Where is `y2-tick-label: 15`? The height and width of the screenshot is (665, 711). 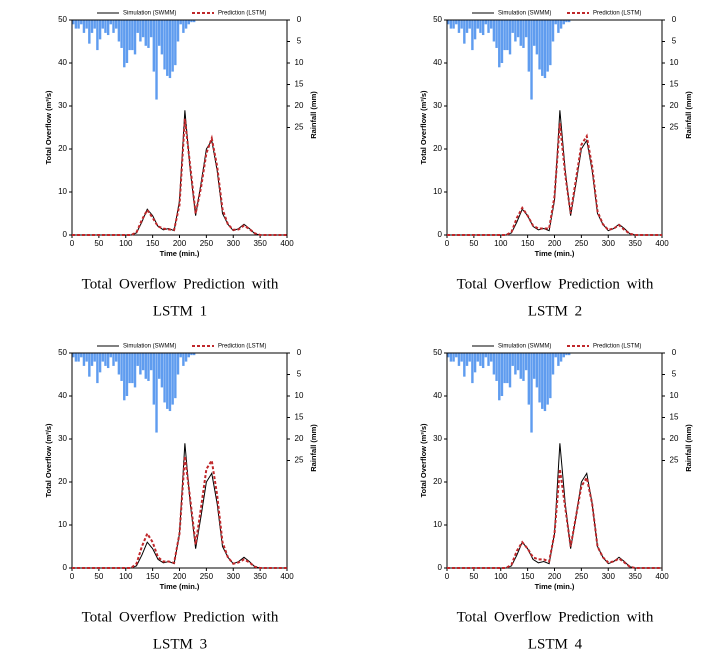
y2-tick-label: 15 is located at coordinates (674, 84).